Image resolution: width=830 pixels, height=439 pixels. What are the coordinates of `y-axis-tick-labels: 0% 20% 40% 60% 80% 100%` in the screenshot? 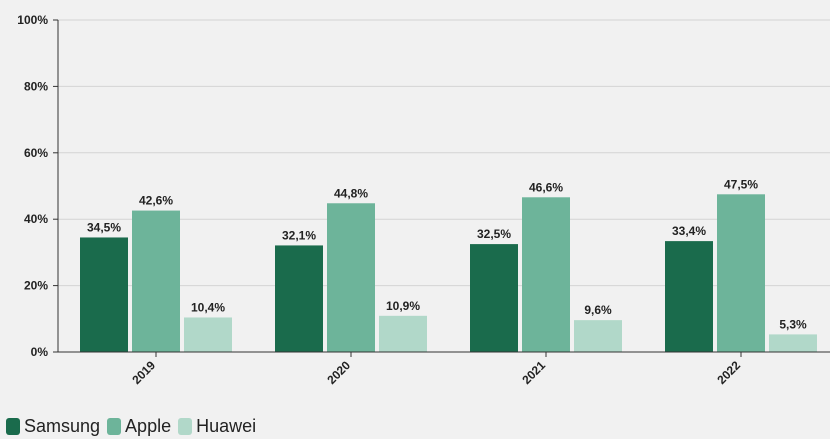 It's located at (32, 186).